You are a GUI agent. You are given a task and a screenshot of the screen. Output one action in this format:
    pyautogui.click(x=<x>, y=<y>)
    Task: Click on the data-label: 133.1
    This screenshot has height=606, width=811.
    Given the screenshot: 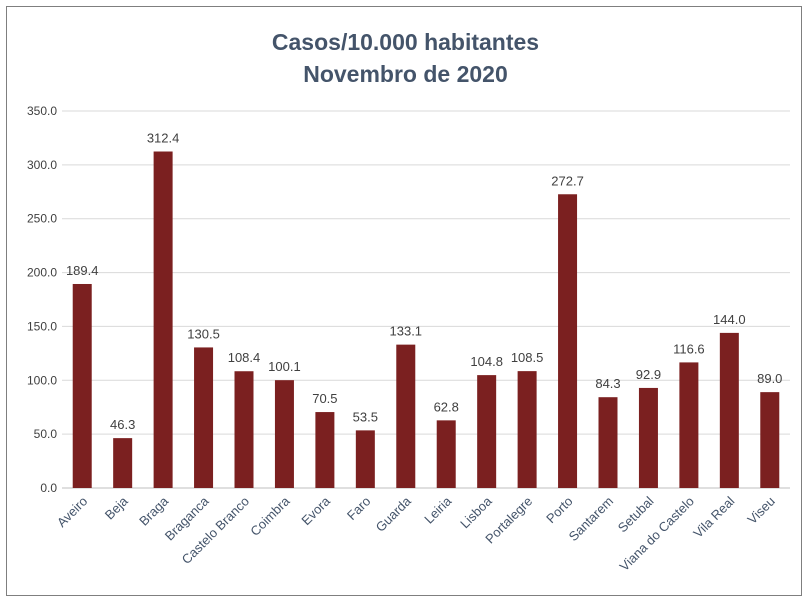 What is the action you would take?
    pyautogui.click(x=406, y=331)
    